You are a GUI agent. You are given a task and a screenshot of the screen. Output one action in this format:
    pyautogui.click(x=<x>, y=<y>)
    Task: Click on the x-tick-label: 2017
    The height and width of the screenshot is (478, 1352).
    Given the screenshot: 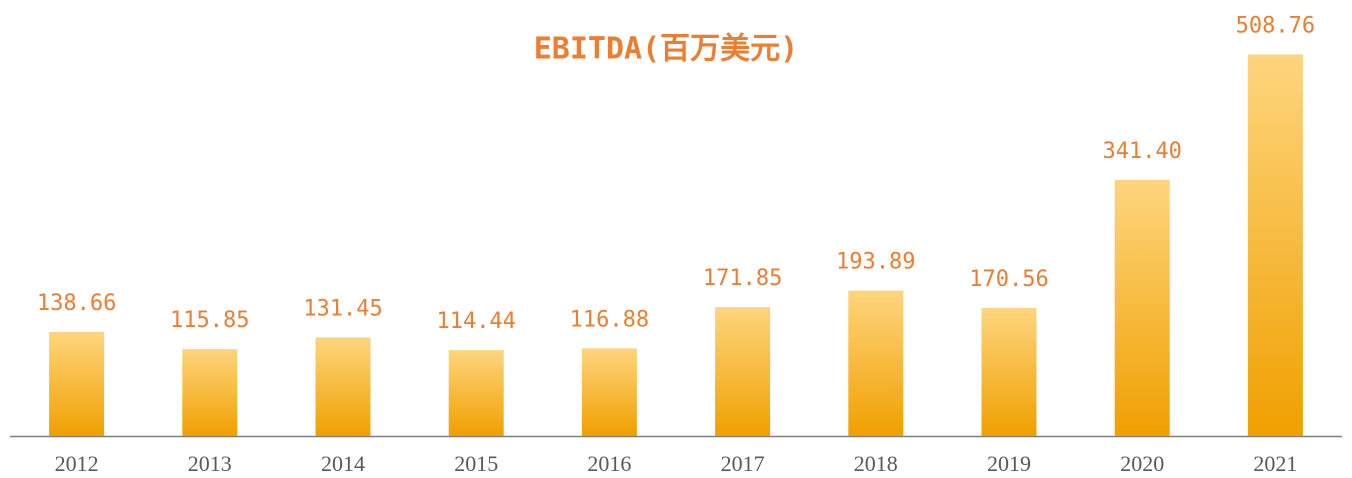 What is the action you would take?
    pyautogui.click(x=743, y=463)
    